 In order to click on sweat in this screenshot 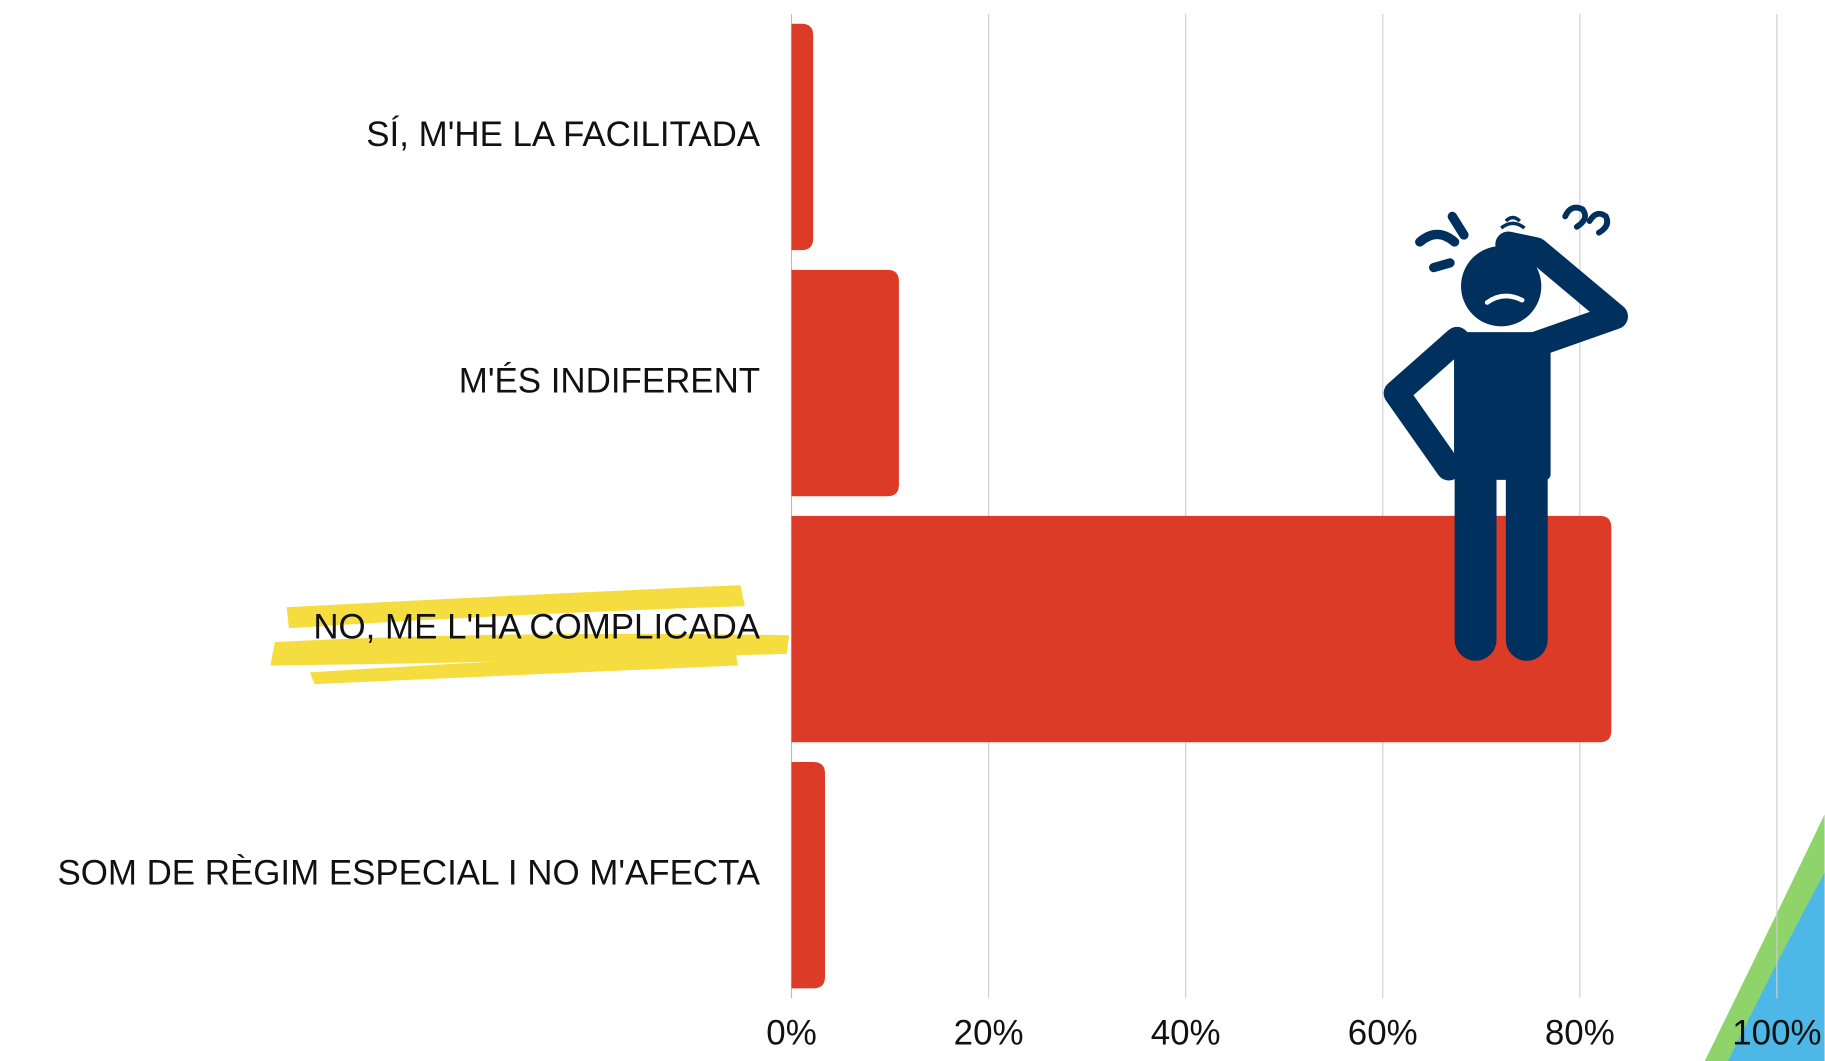, I will do `click(1442, 242)`.